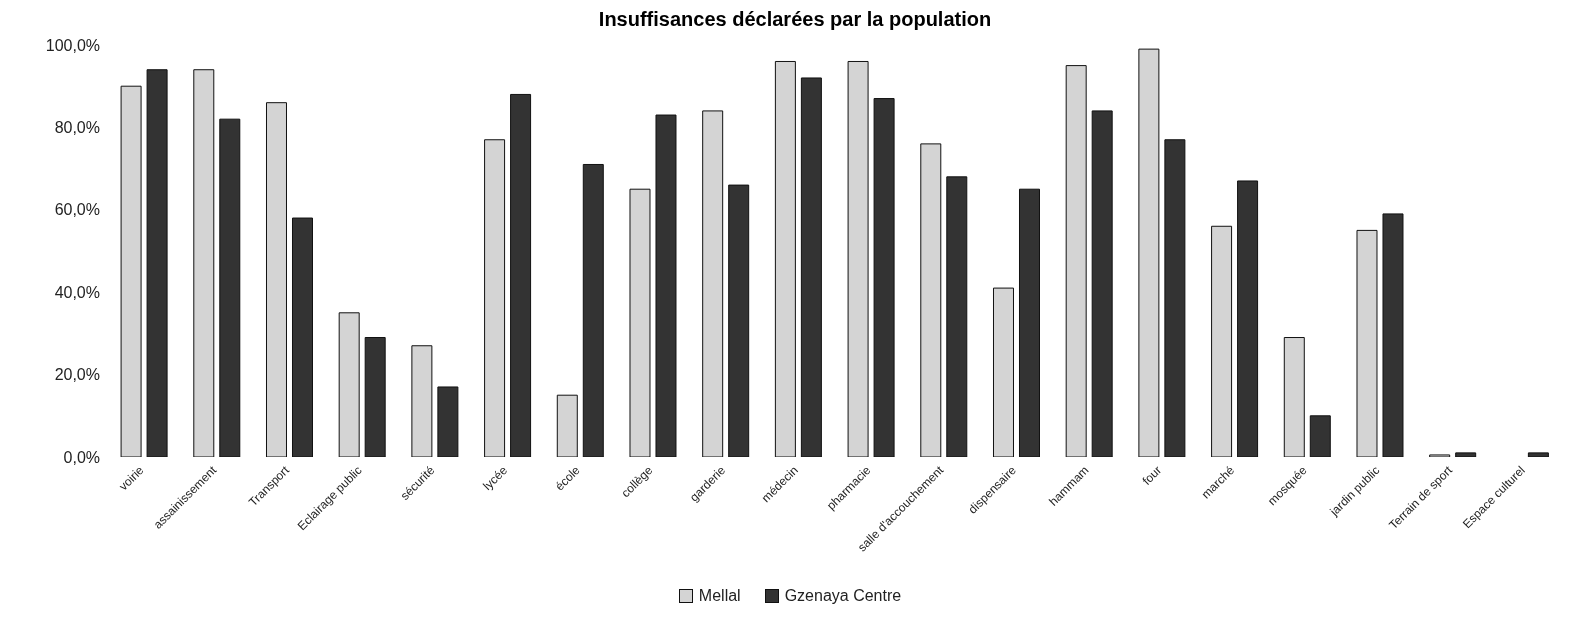 The image size is (1590, 640). Describe the element at coordinates (77, 210) in the screenshot. I see `y-tick-label: 60,0%` at that location.